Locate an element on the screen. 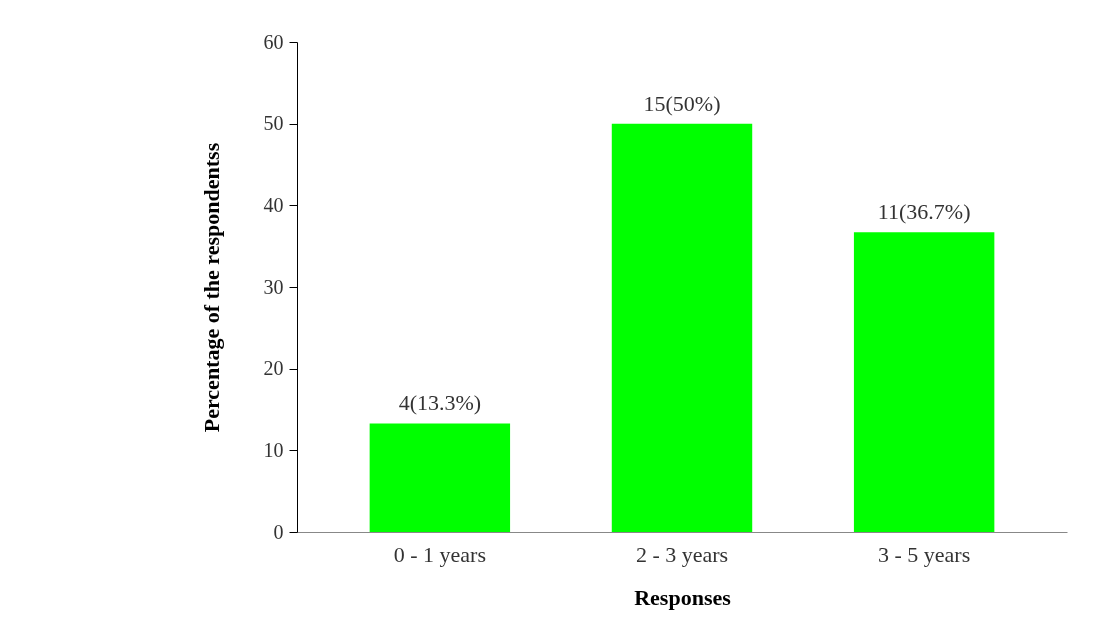 This screenshot has height=642, width=1099. data-label: 11(36.7%) is located at coordinates (924, 212).